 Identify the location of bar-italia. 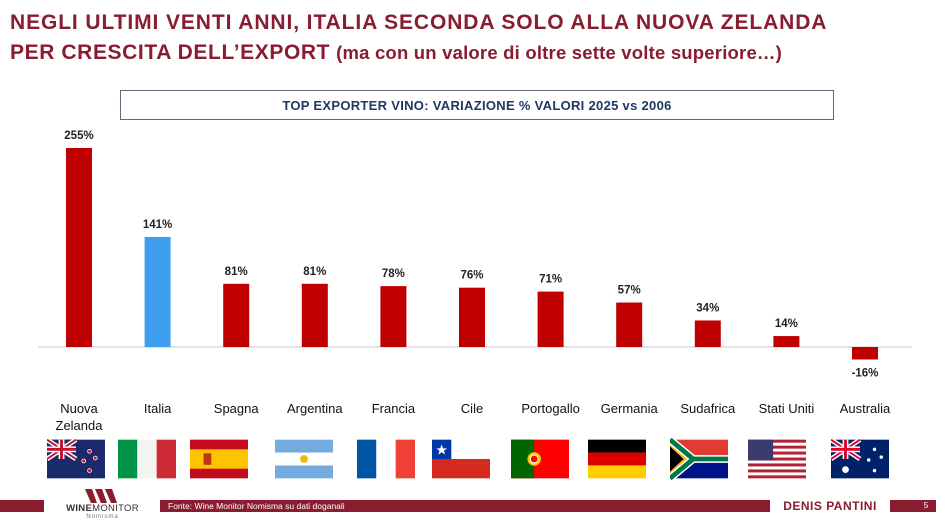
(157, 291).